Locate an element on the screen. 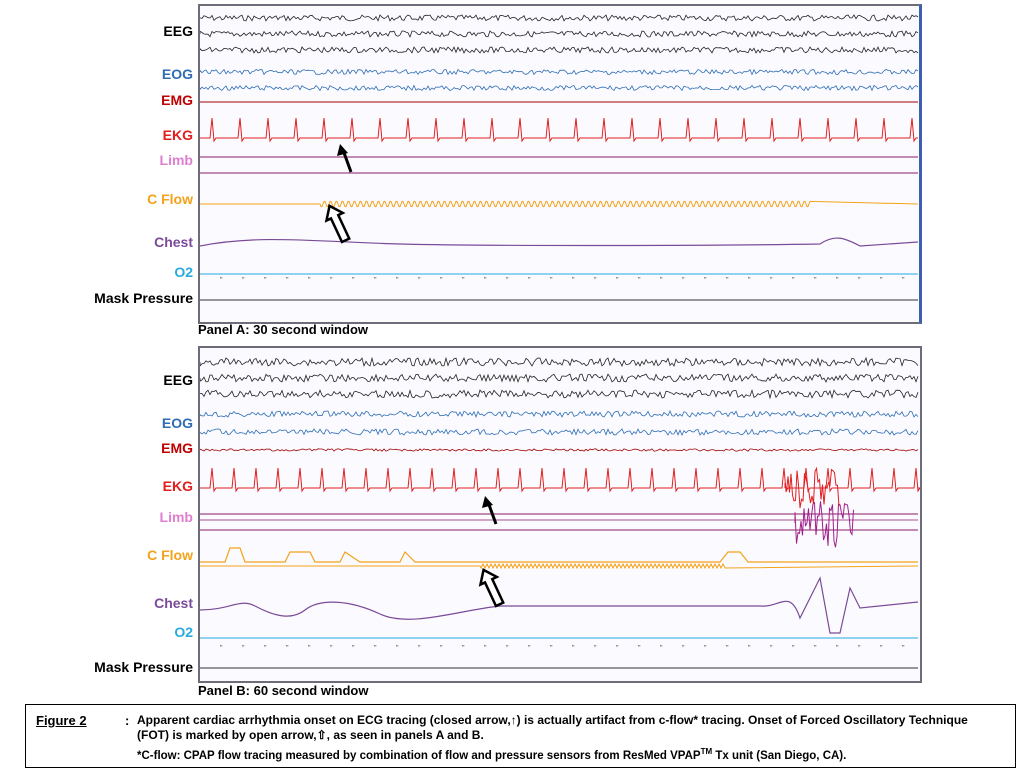 This screenshot has height=772, width=1027. panel-b-cflow-oscillation is located at coordinates (559, 566).